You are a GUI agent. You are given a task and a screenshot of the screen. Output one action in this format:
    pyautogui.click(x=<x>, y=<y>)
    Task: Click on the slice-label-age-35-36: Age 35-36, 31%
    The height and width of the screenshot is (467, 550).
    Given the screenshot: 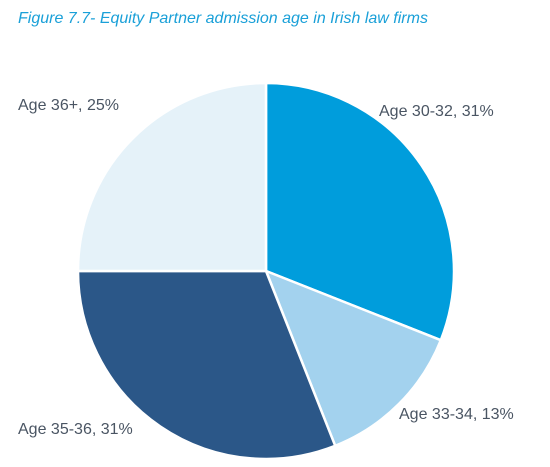 What is the action you would take?
    pyautogui.click(x=75, y=429)
    